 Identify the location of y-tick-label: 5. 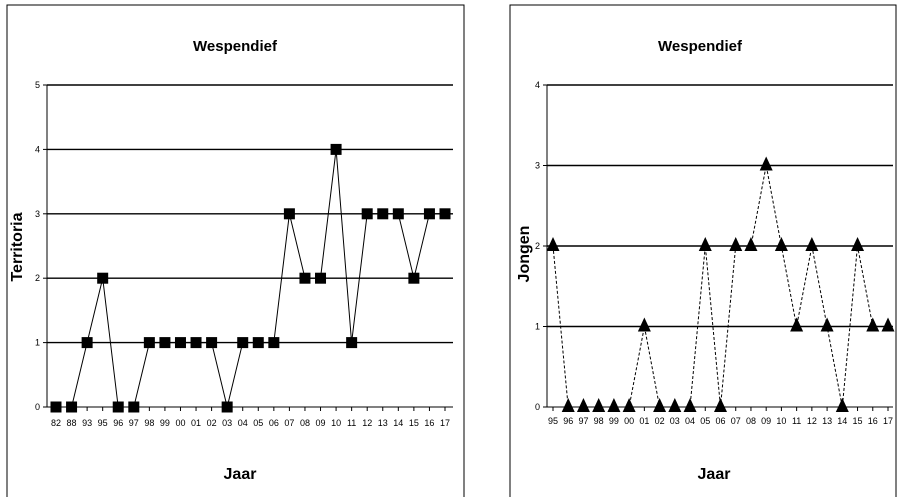
(37, 85).